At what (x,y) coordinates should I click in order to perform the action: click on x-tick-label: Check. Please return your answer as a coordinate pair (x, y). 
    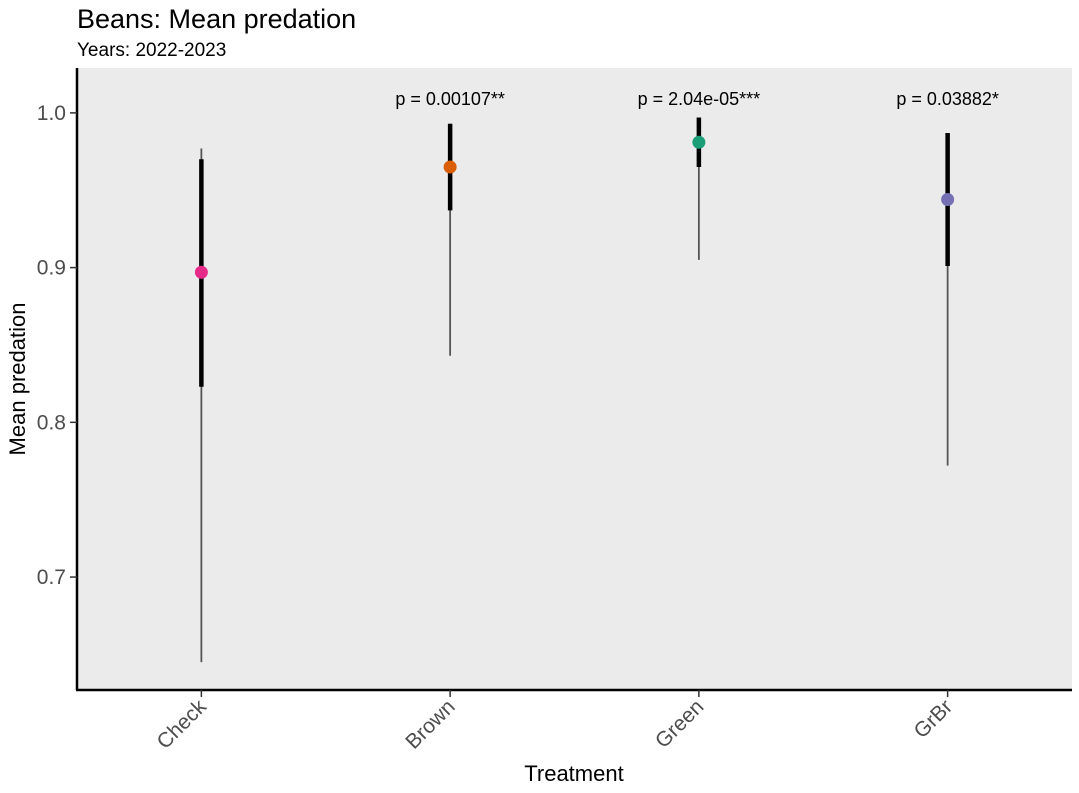
    Looking at the image, I should click on (182, 724).